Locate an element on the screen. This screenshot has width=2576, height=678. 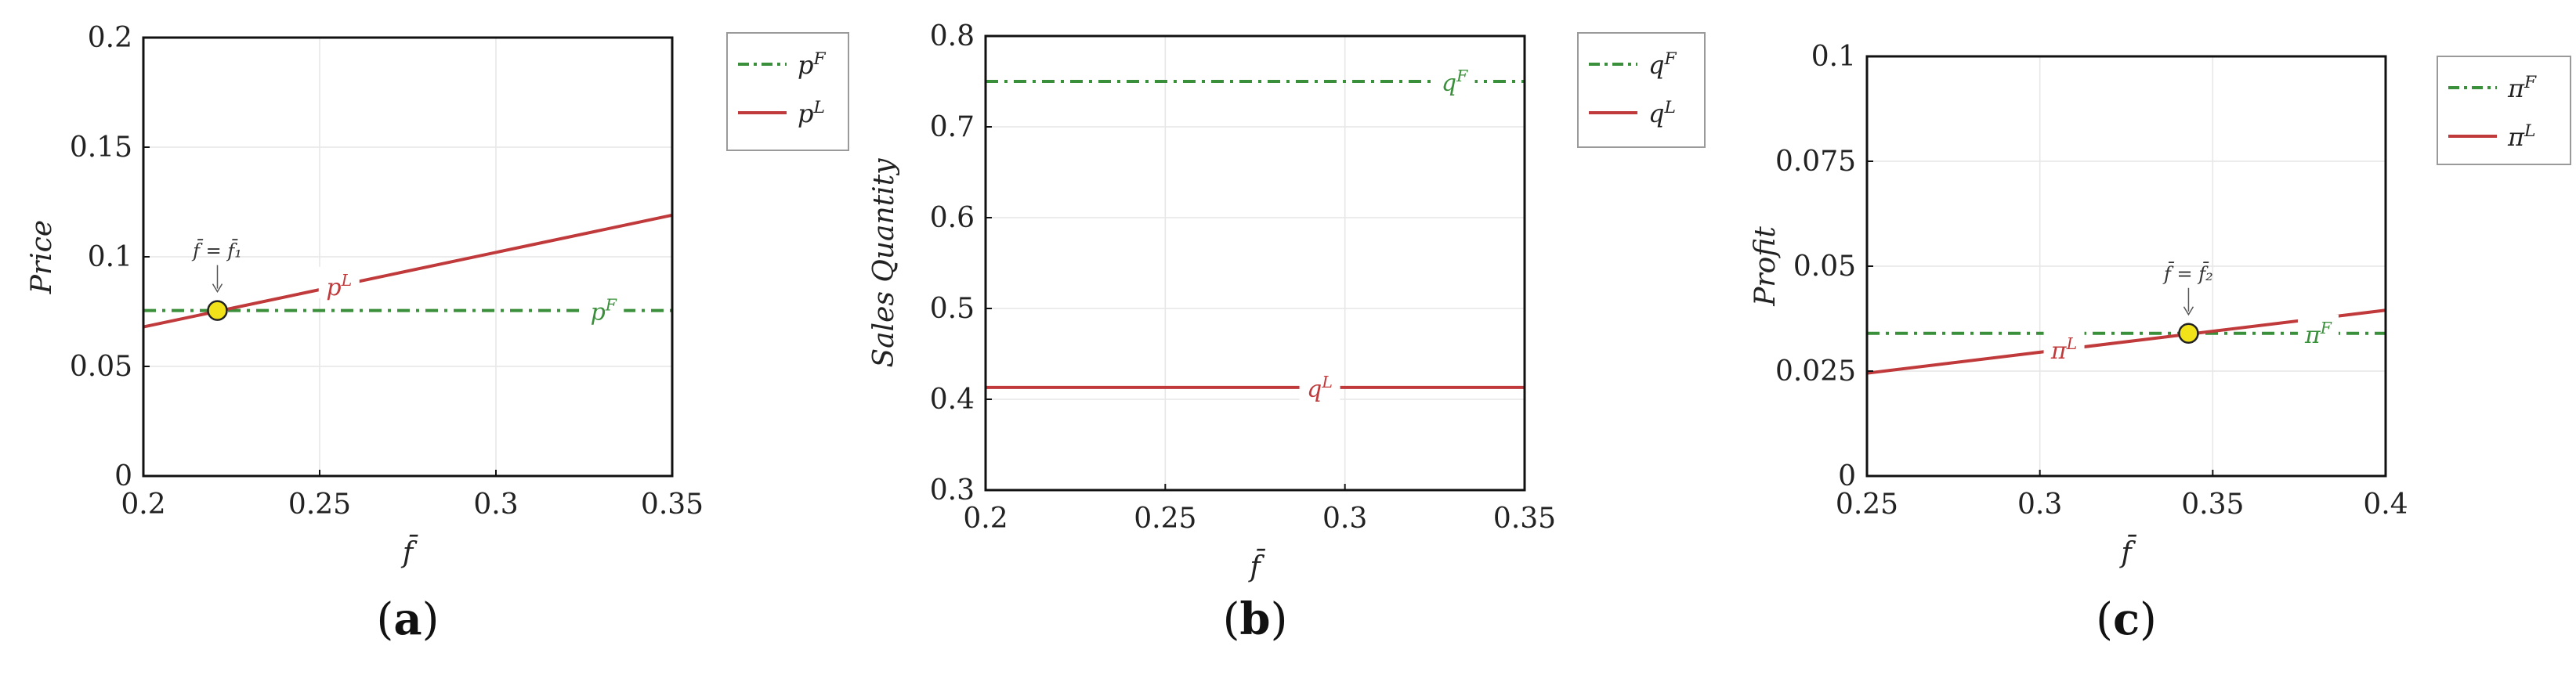
legend: πF πL is located at coordinates (2504, 110).